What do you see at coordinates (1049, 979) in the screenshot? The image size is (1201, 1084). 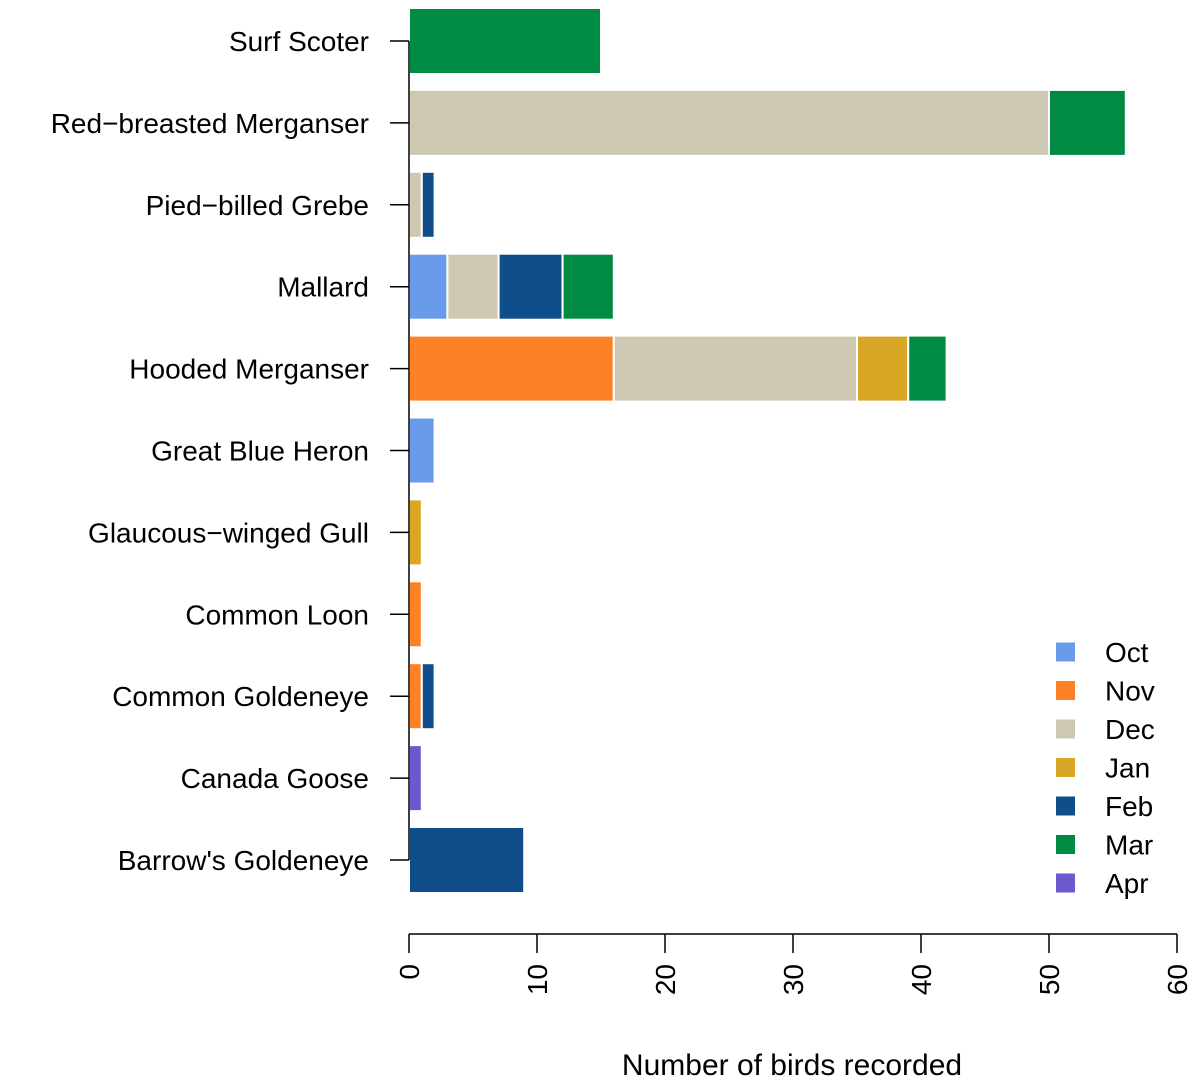 I see `x-tick-label: 50` at bounding box center [1049, 979].